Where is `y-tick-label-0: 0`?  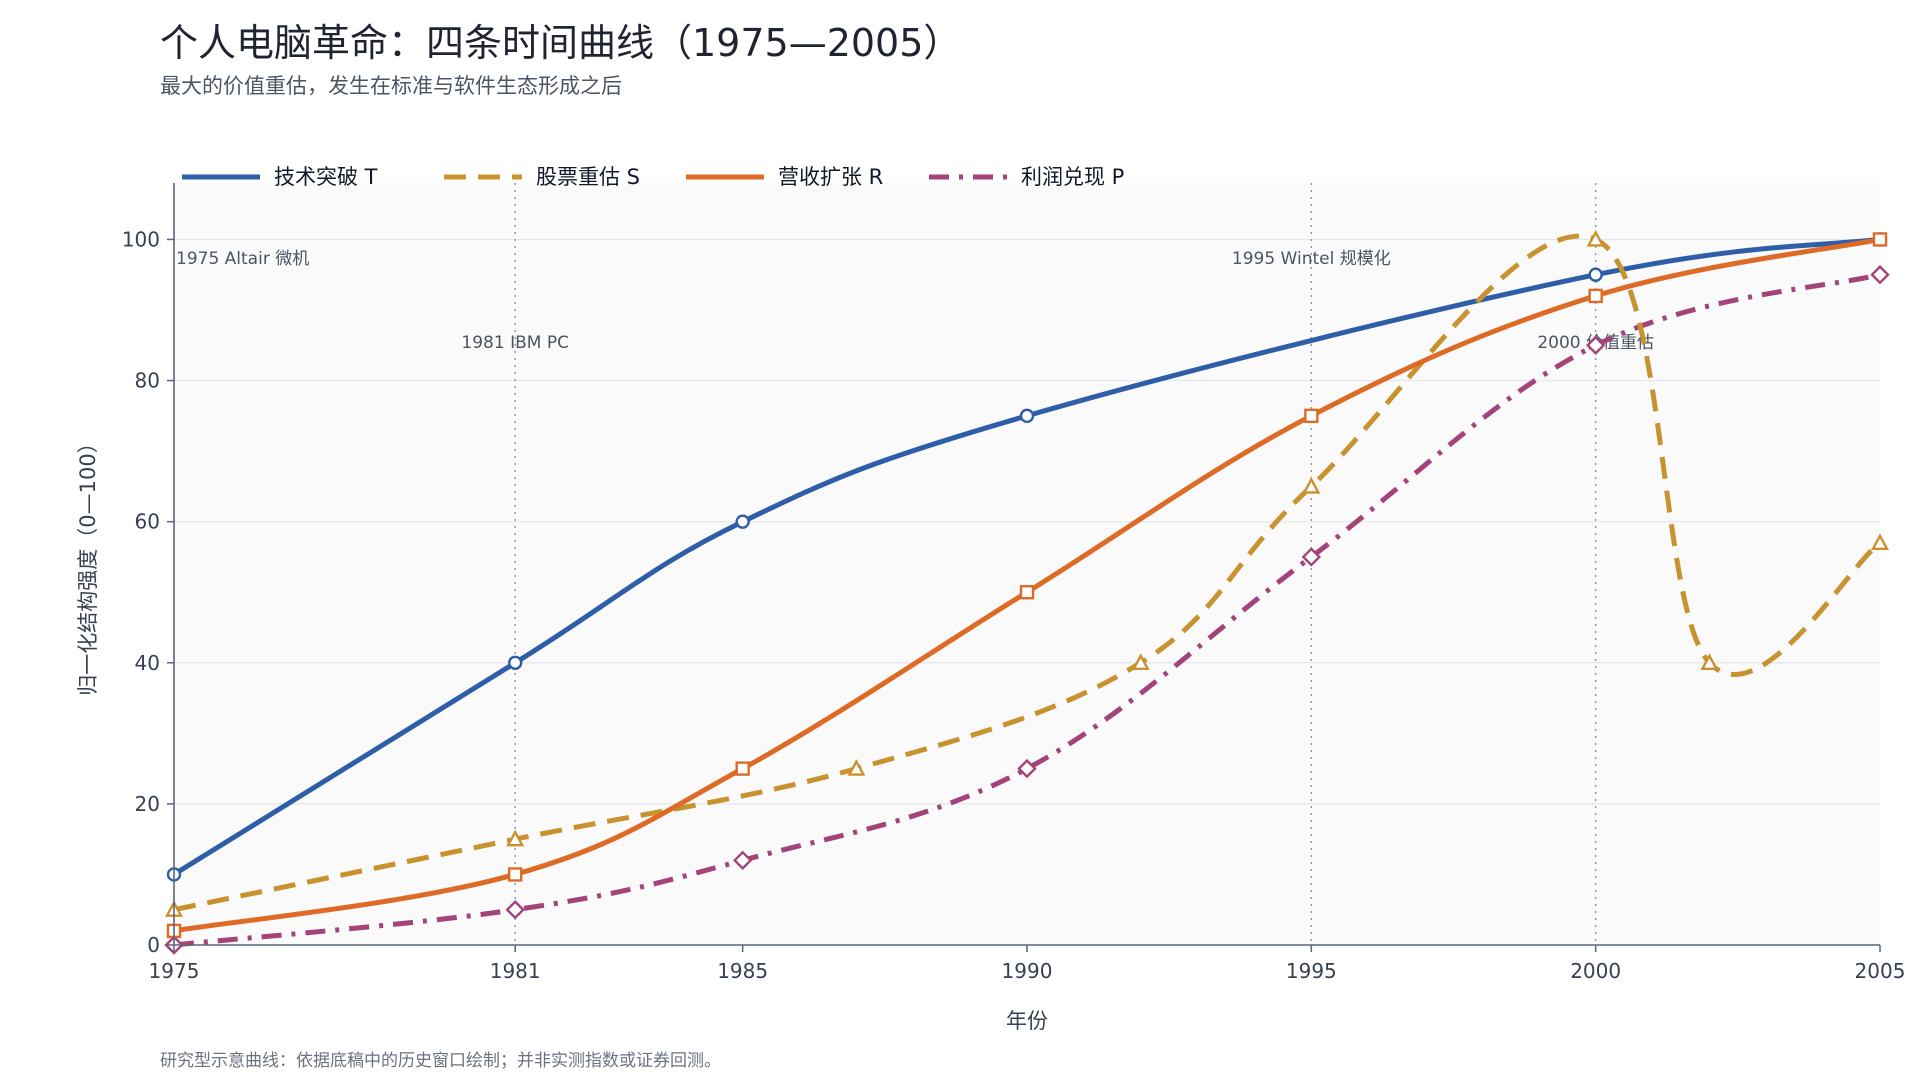
y-tick-label-0: 0 is located at coordinates (153, 945).